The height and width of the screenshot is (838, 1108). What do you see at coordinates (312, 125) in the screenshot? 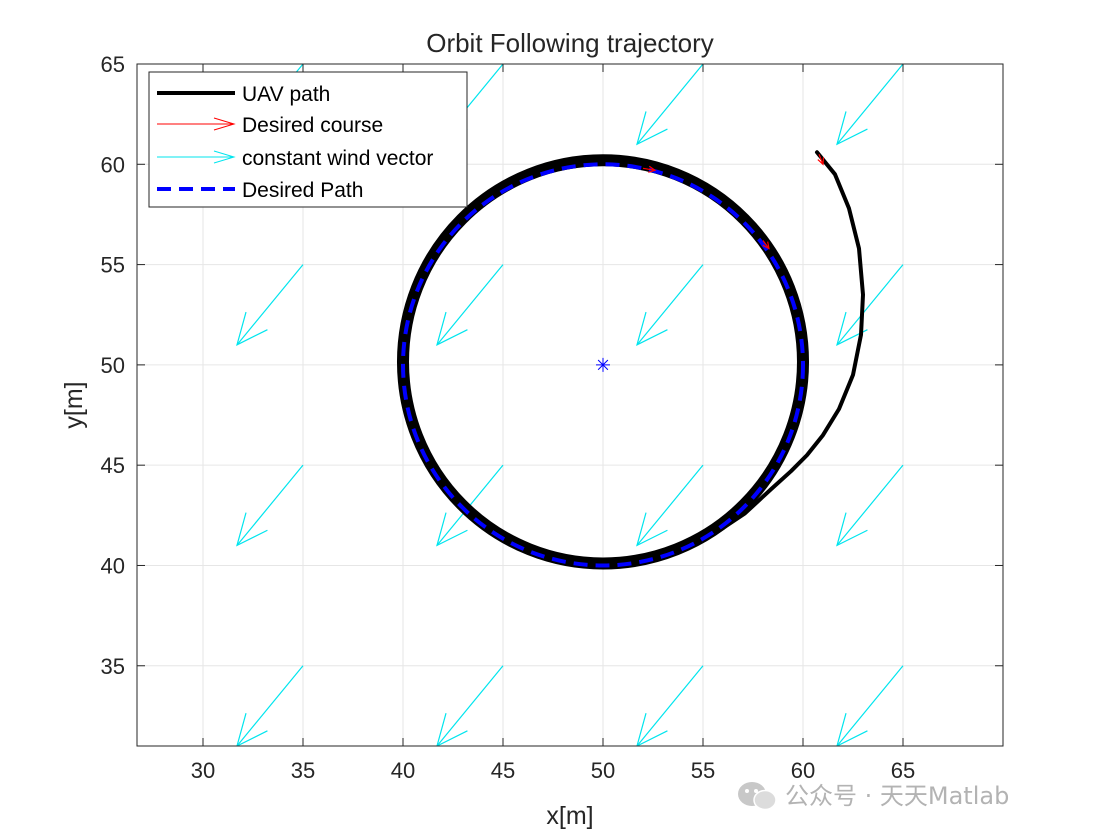
I see `legend-label-desired-course: Desired course` at bounding box center [312, 125].